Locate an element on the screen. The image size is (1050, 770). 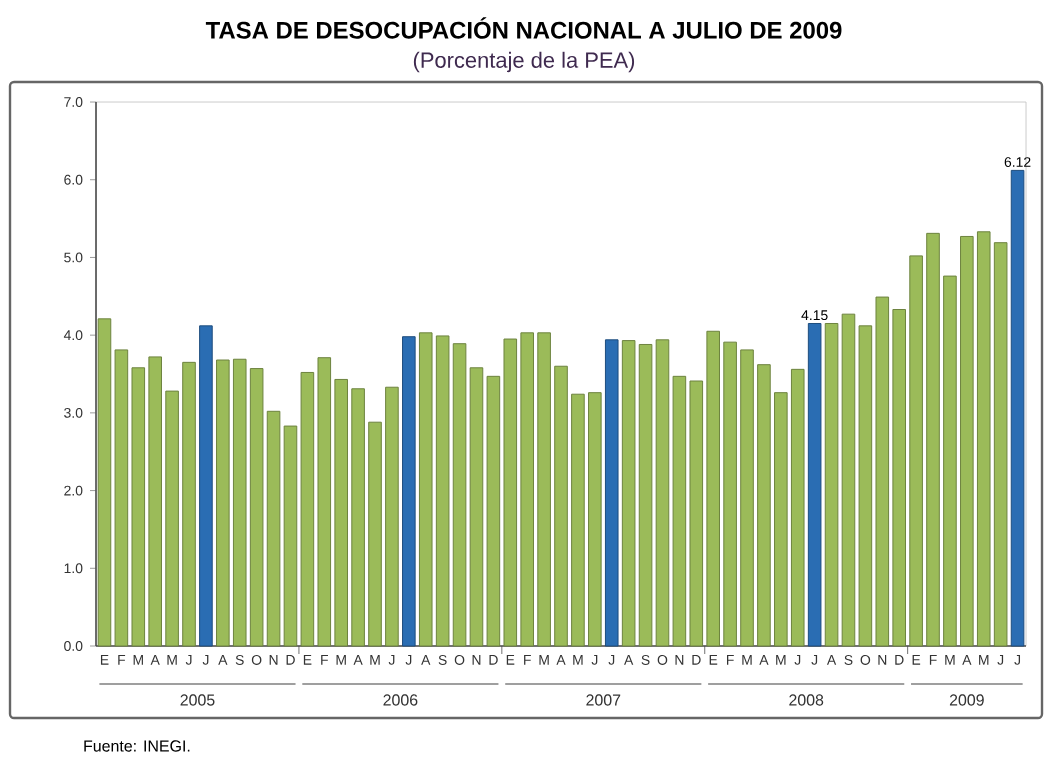
chart-title: TASA DE DESOCUPACIÓN NACIONAL A JULIO DE 2009 is located at coordinates (523, 28).